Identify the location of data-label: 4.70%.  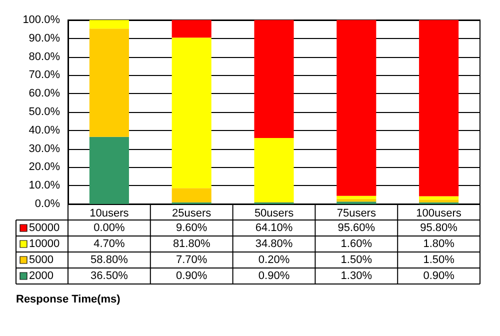
(110, 244).